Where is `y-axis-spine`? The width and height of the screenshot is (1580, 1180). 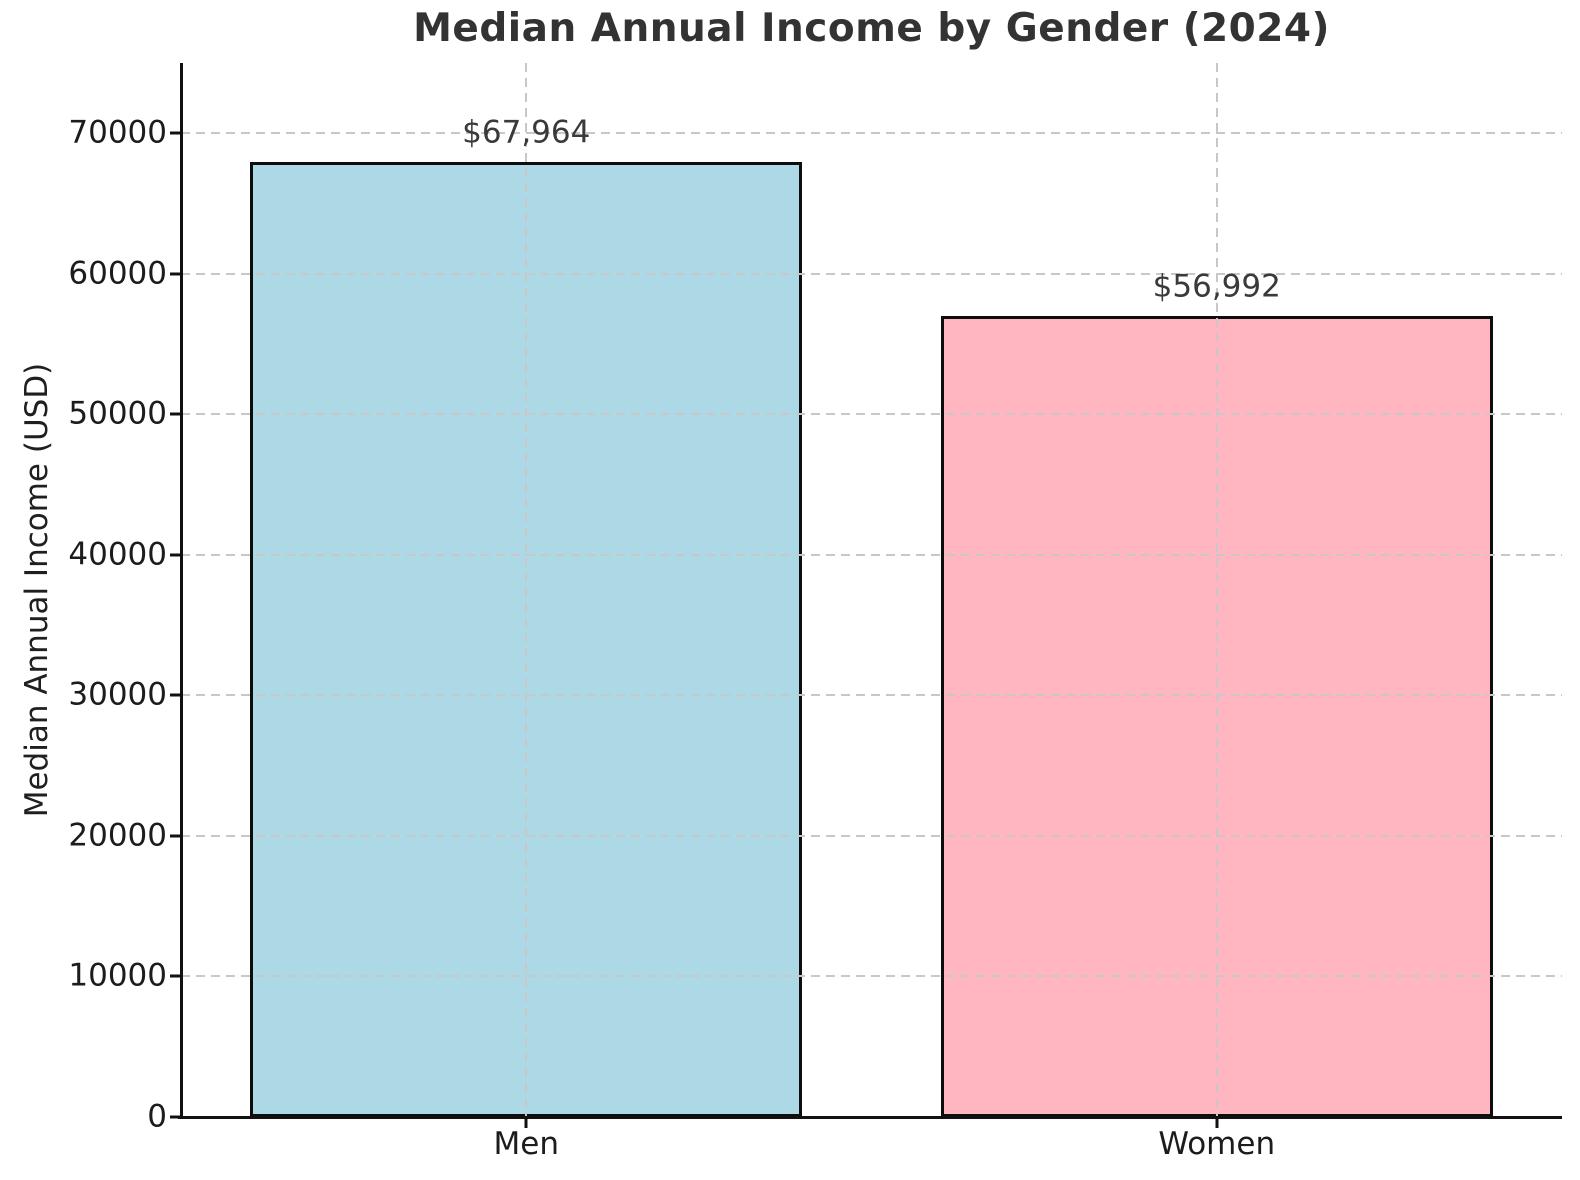 y-axis-spine is located at coordinates (181, 591).